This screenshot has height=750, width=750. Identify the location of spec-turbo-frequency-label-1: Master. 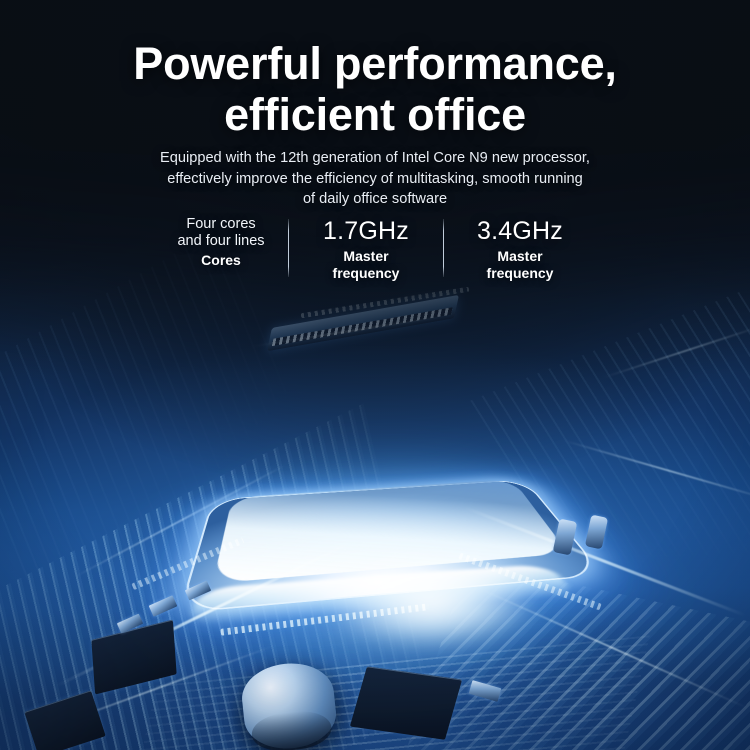
(520, 256).